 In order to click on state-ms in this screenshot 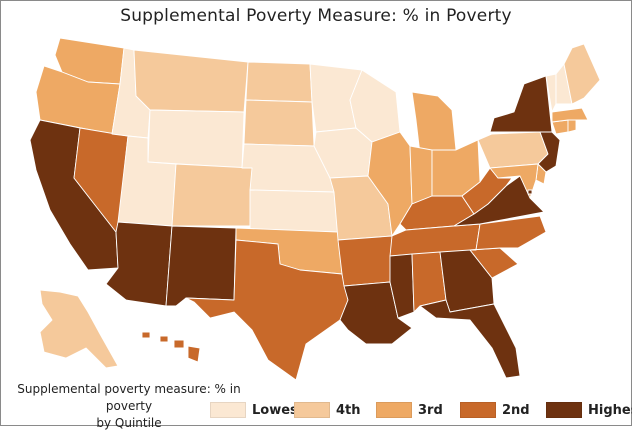, I will do `click(402, 286)`.